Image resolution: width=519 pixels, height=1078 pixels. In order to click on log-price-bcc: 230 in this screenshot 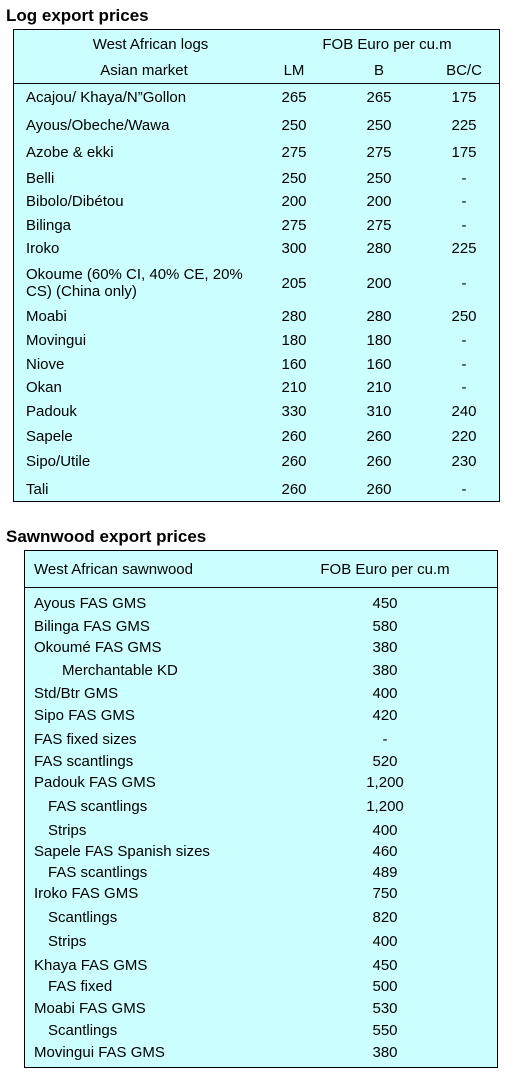, I will do `click(464, 461)`.